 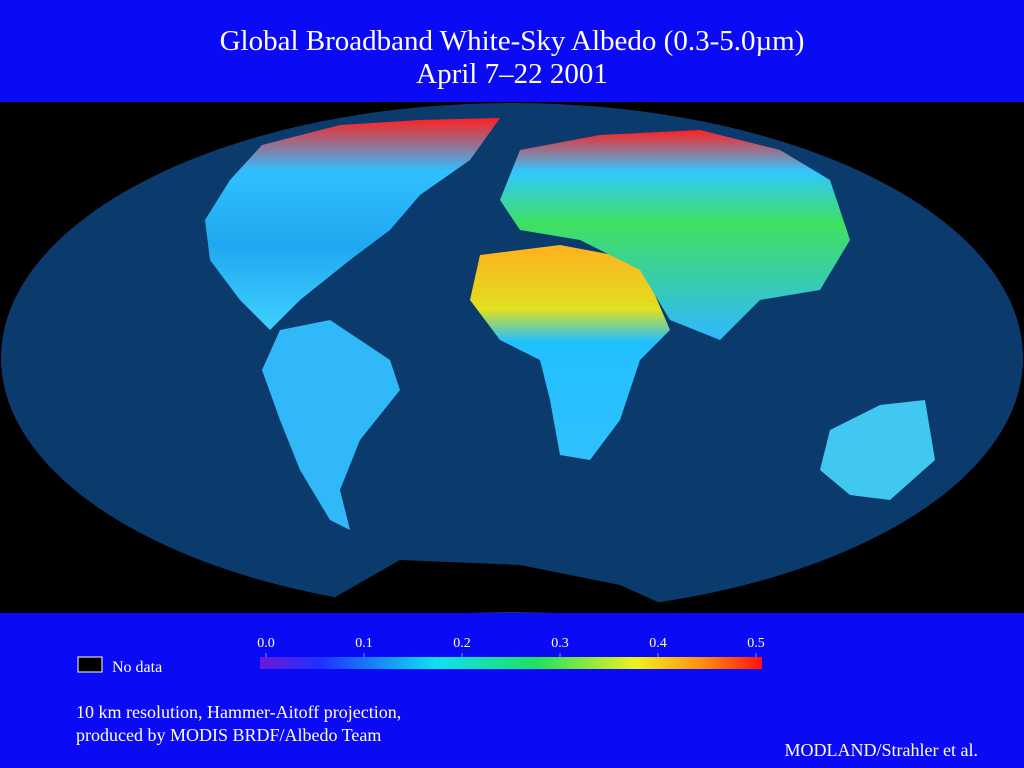 I want to click on colorbar-tick-label: 0.5, so click(x=756, y=643).